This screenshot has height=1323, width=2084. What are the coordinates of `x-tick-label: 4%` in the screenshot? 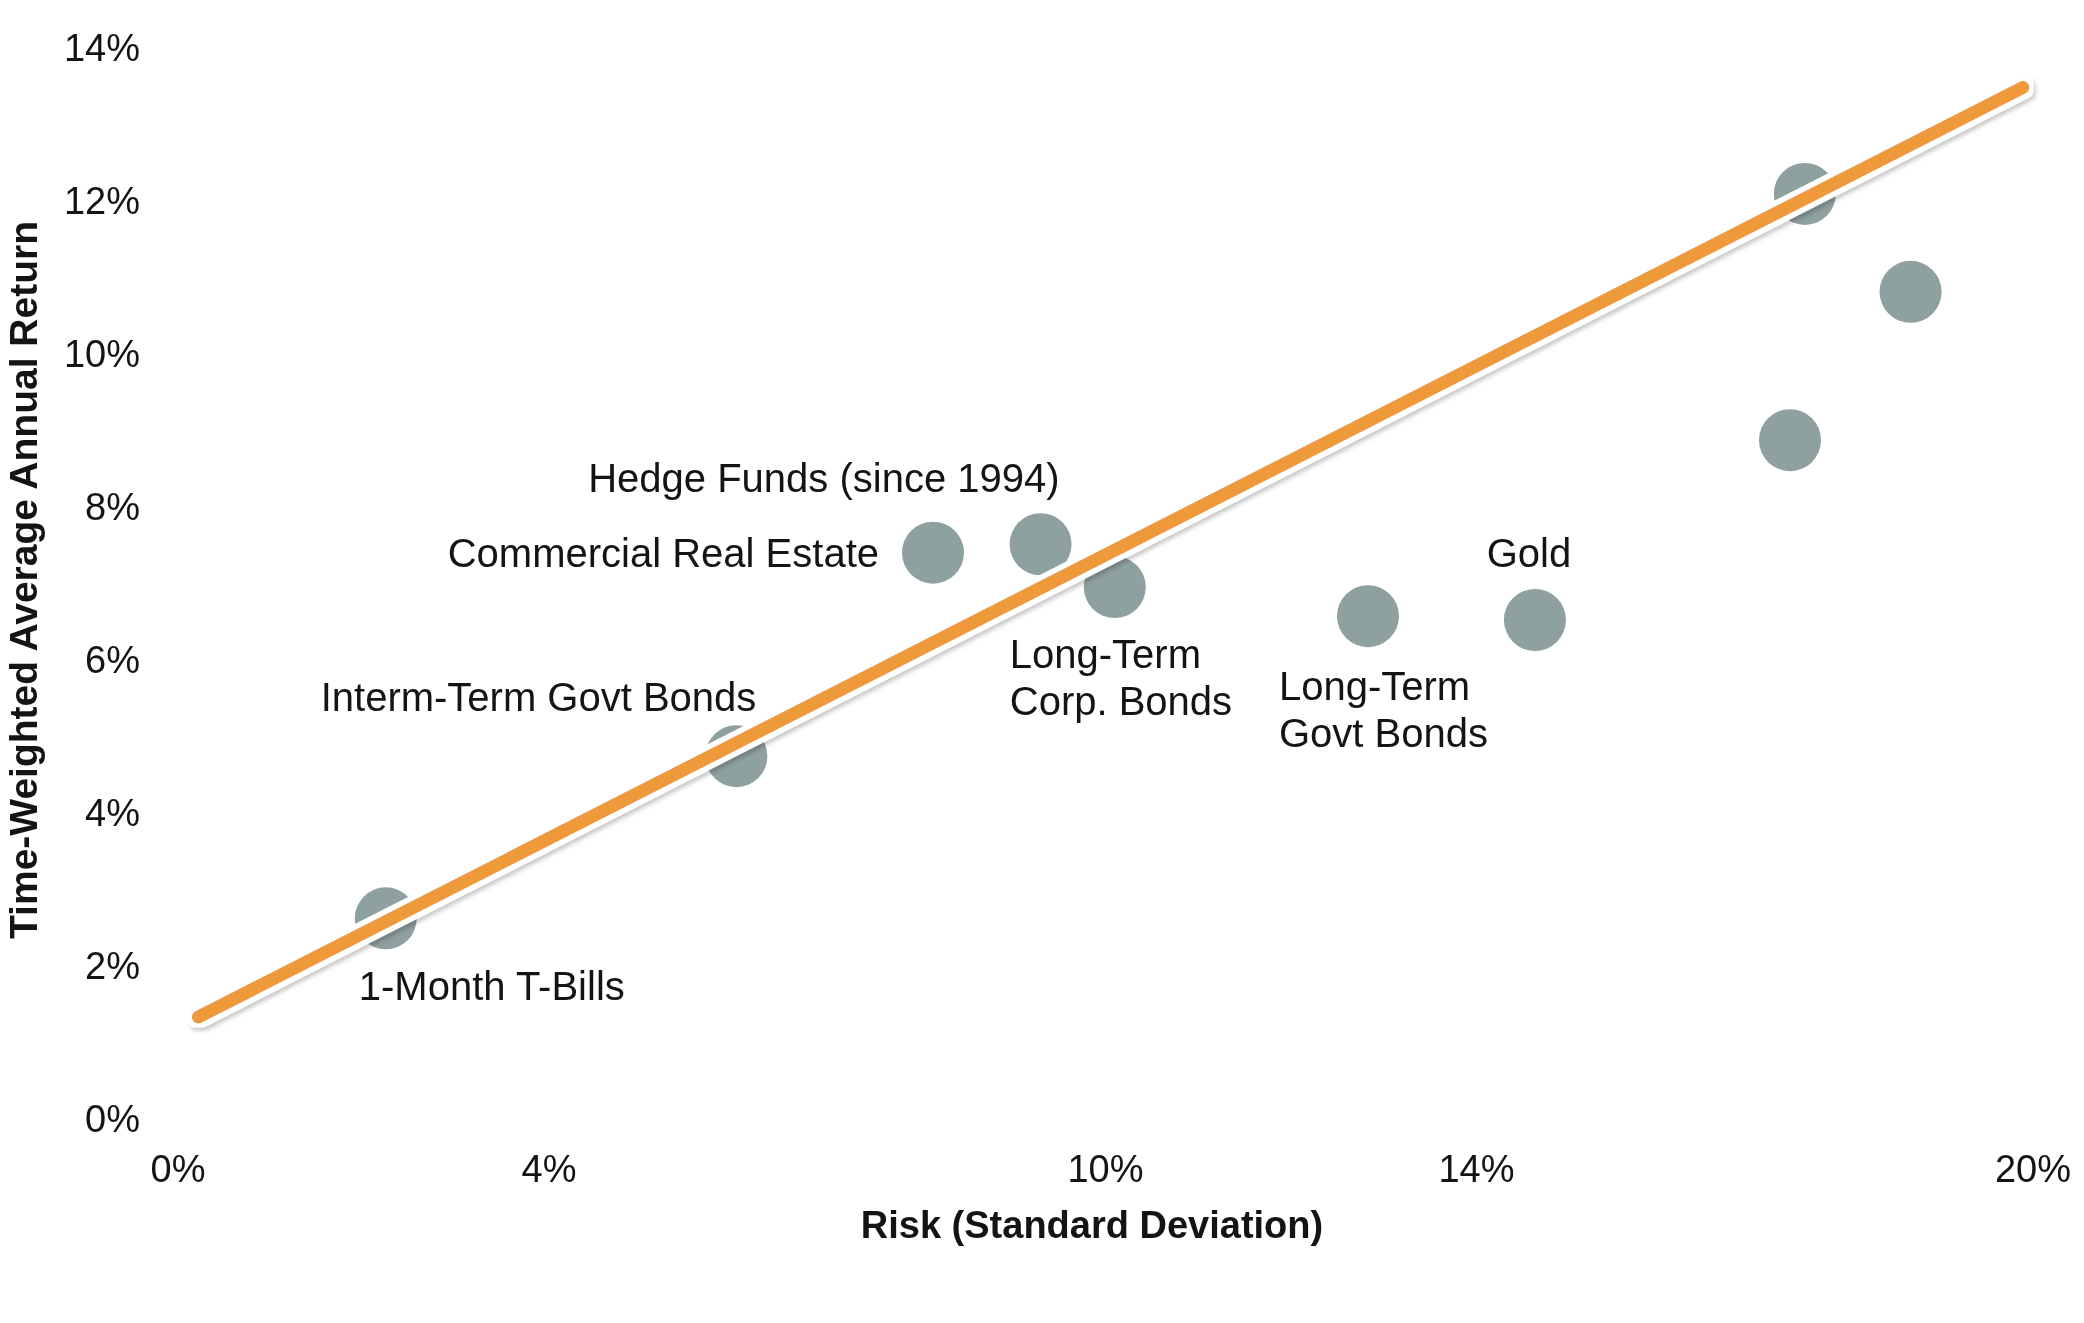 It's located at (549, 1169).